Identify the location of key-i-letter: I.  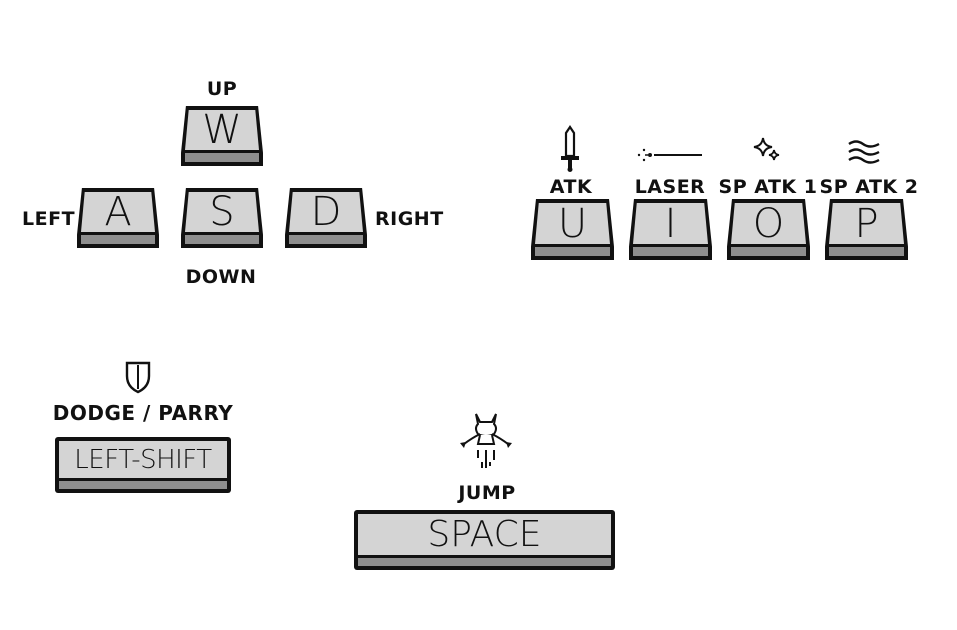
(670, 223).